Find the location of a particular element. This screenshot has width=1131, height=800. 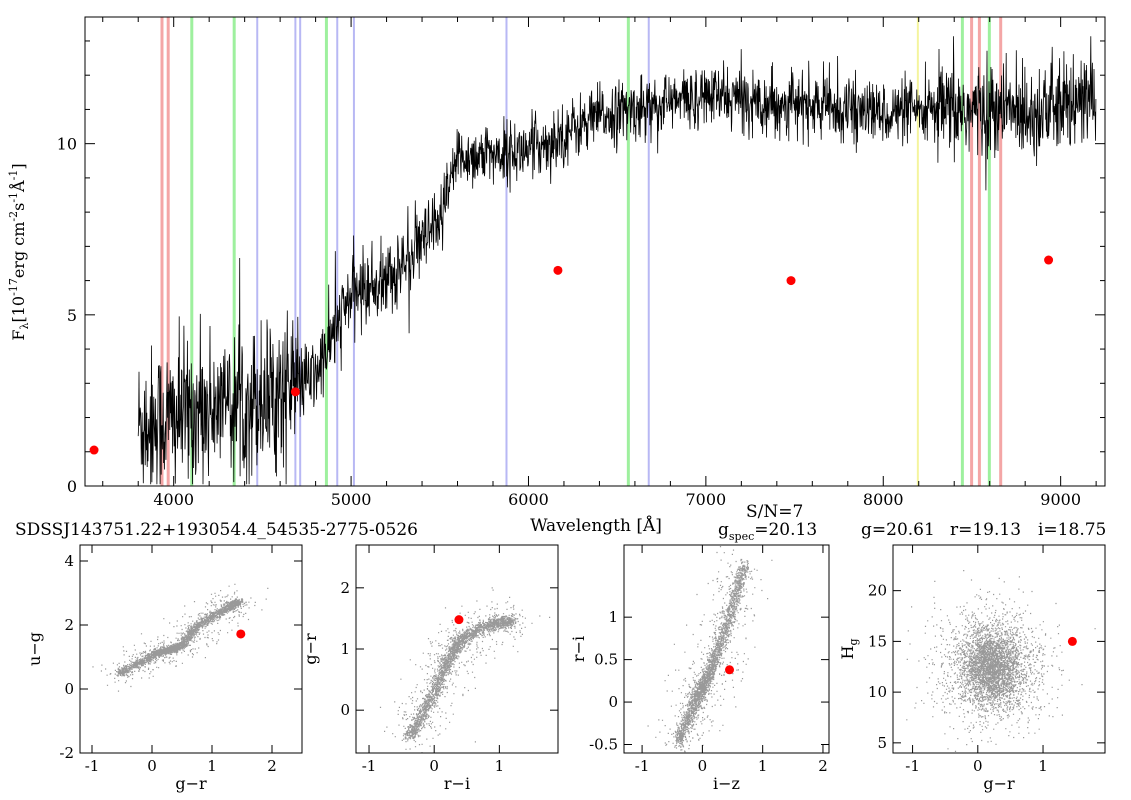

y-tick-label: 20 is located at coordinates (877, 591).